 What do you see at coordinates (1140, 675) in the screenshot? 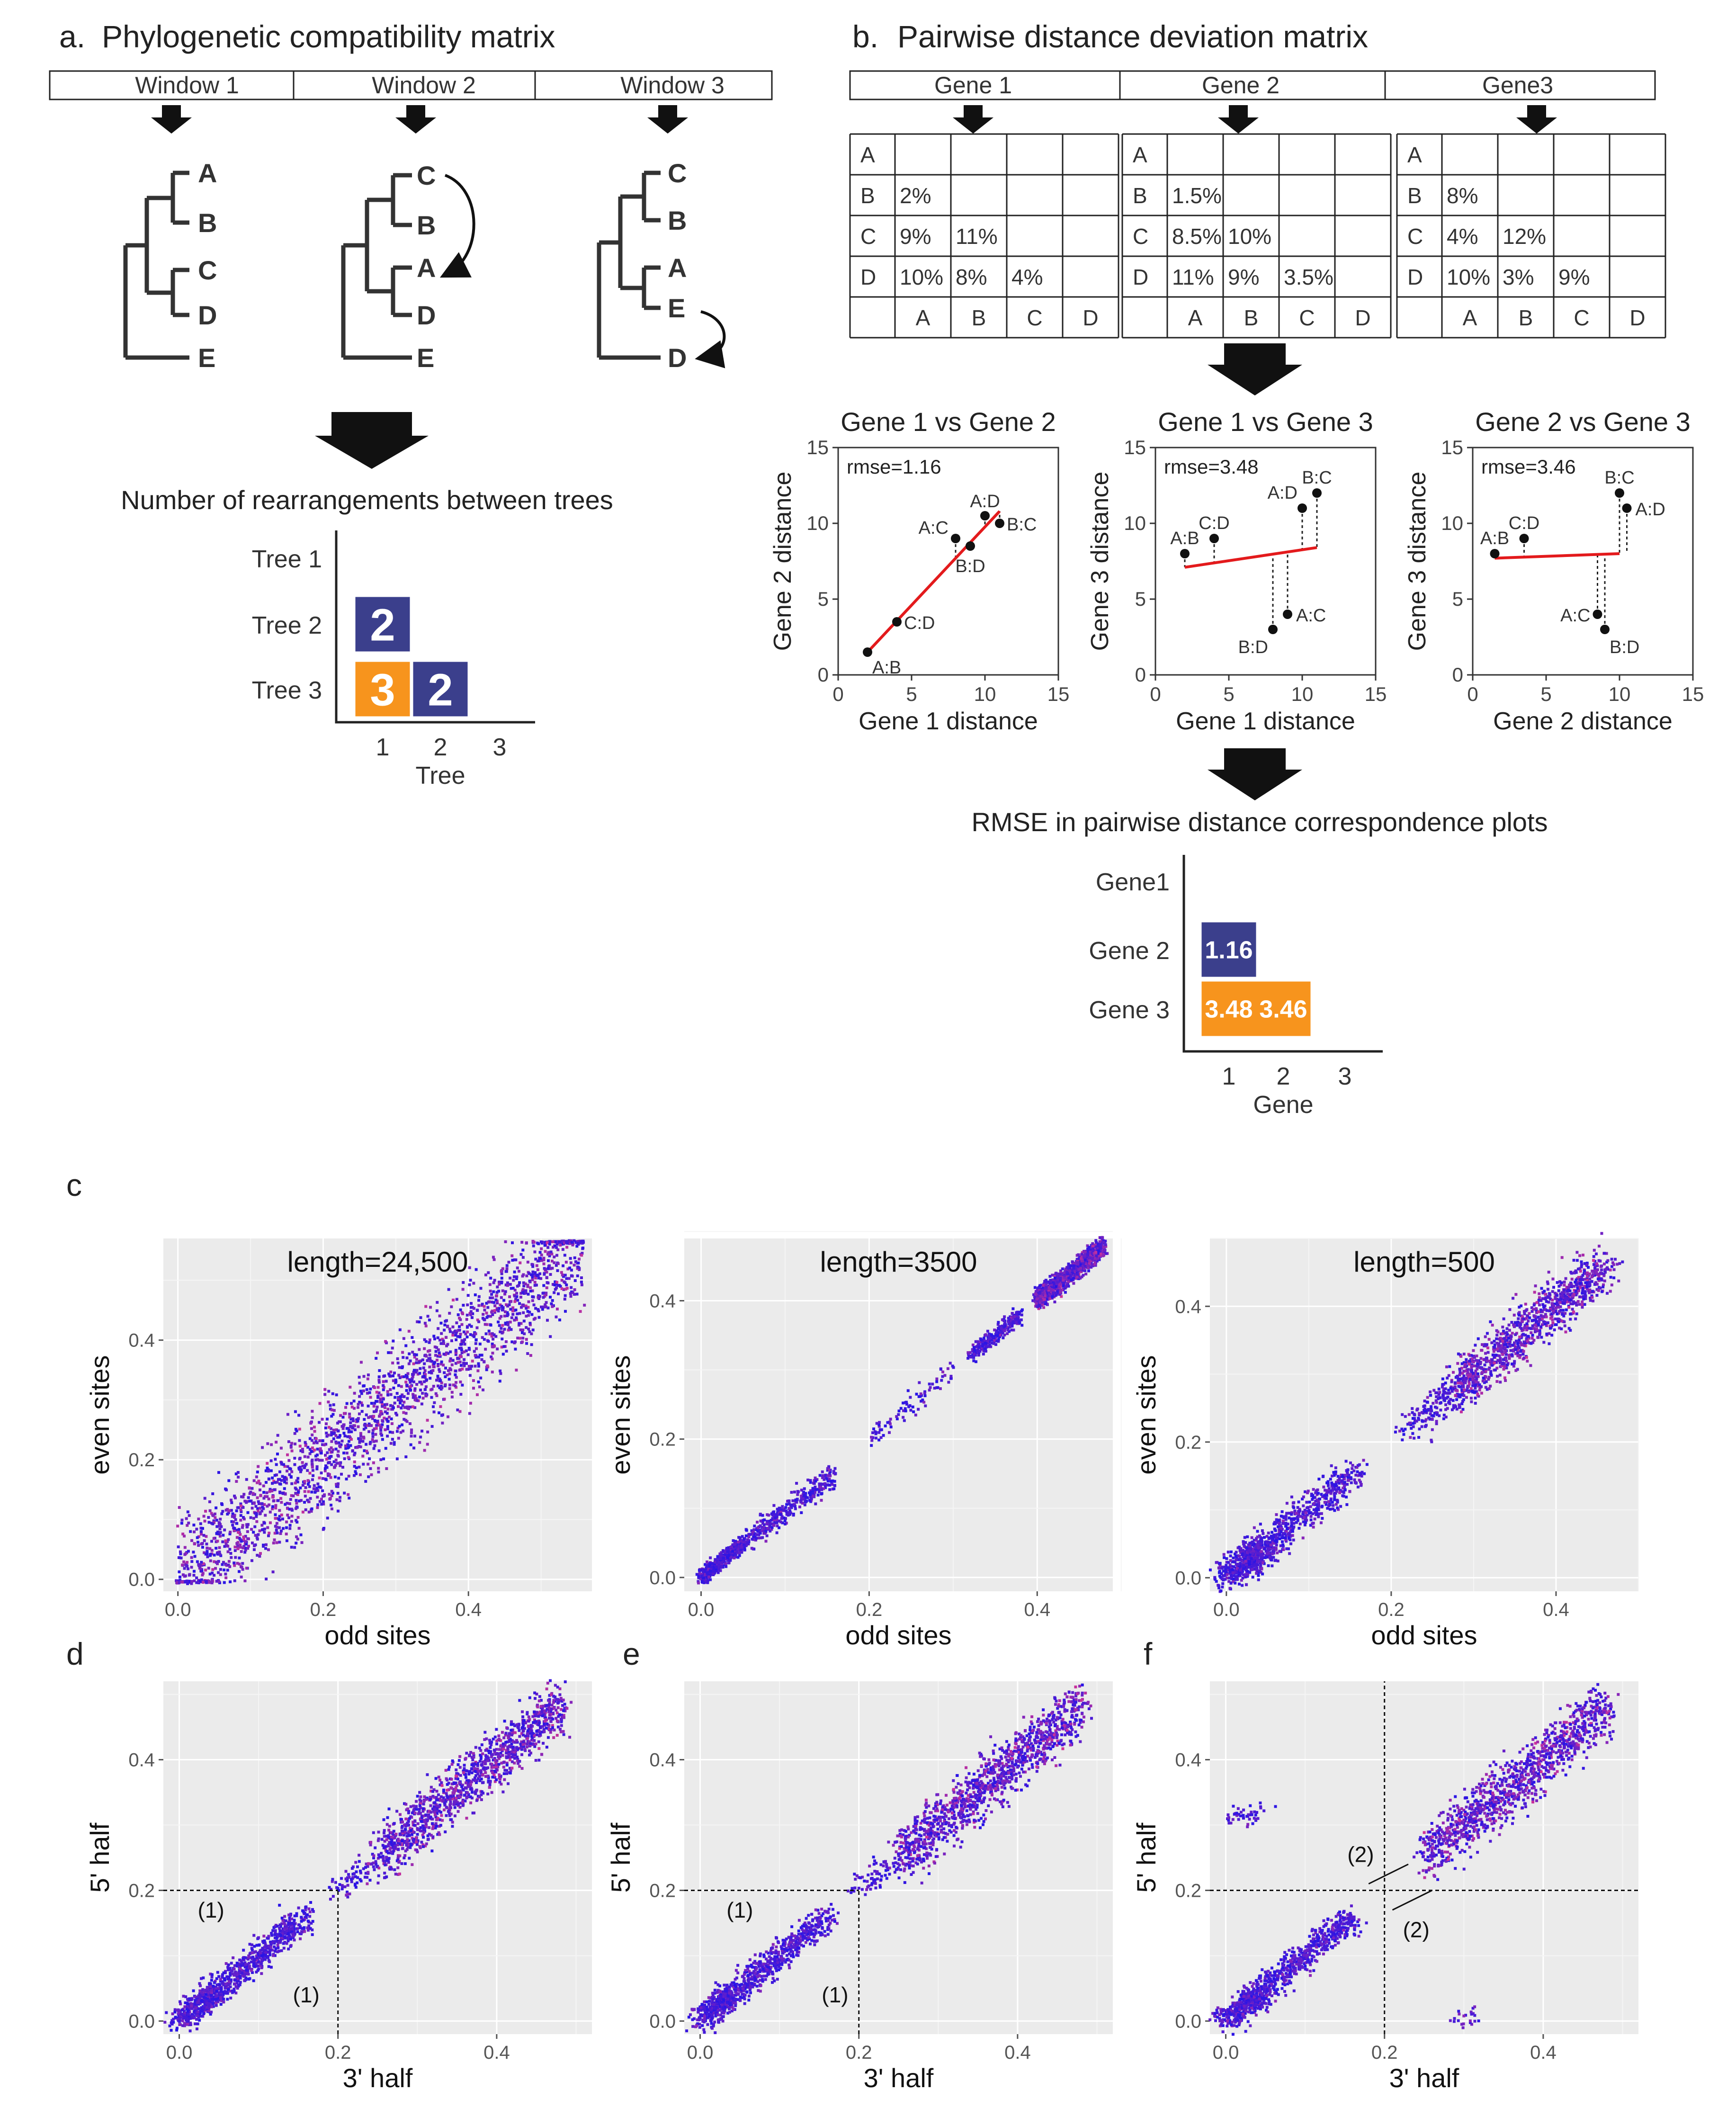
I see `y-tick-label: 0` at bounding box center [1140, 675].